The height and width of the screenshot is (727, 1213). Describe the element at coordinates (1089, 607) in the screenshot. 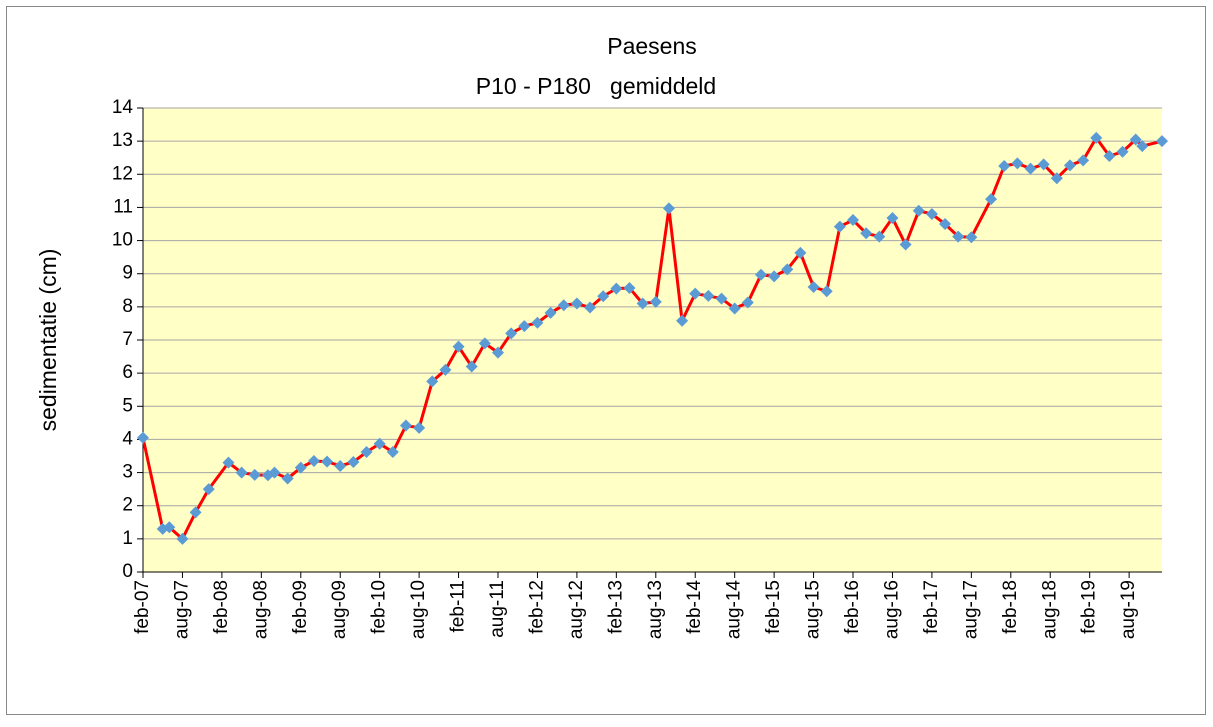

I see `x-tick-label: feb-19` at that location.